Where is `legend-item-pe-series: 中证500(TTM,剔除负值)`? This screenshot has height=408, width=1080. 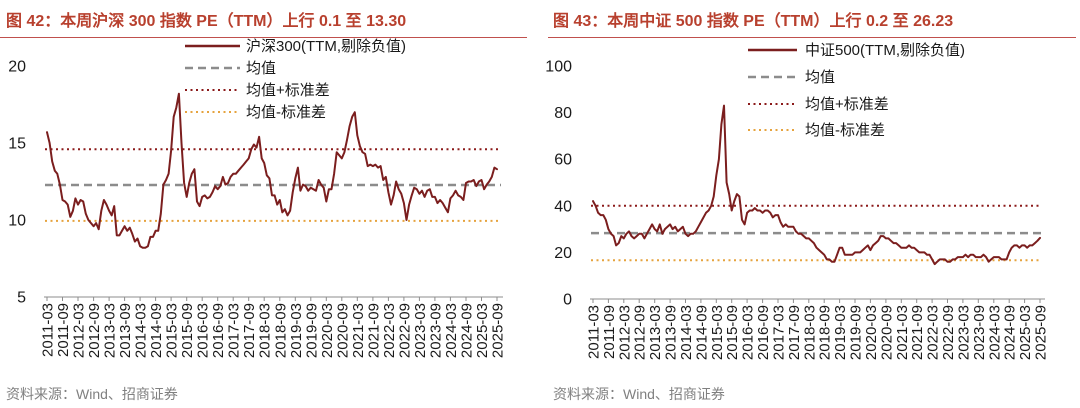 legend-item-pe-series: 中证500(TTM,剔除负值) is located at coordinates (856, 50).